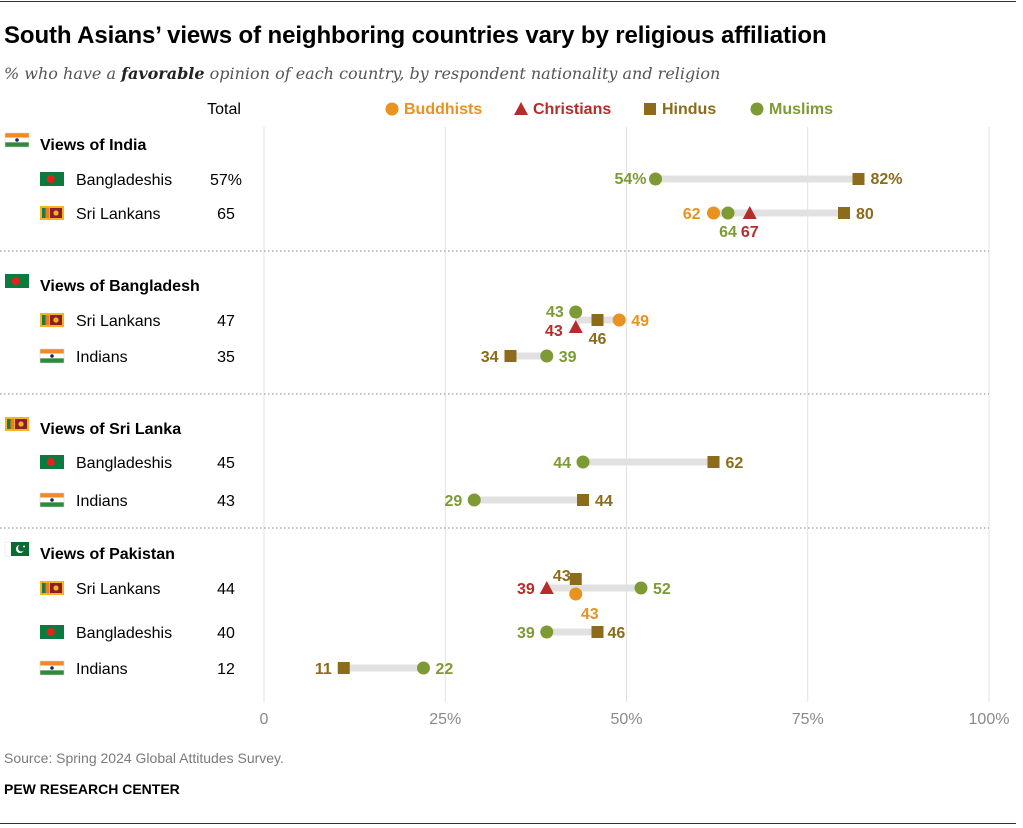  I want to click on legend-label-christians: Christians, so click(572, 109).